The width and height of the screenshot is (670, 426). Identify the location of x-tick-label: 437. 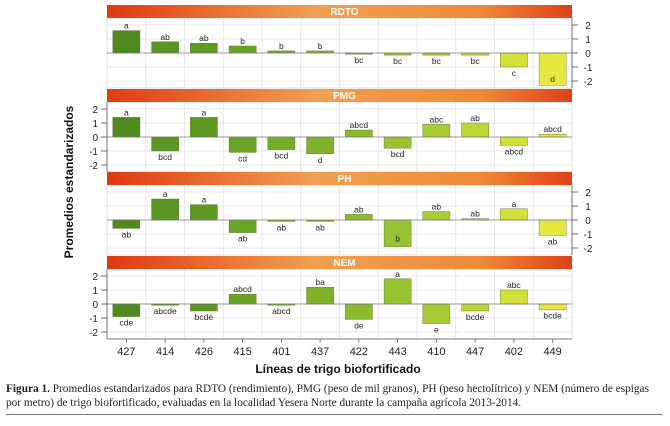
(320, 352).